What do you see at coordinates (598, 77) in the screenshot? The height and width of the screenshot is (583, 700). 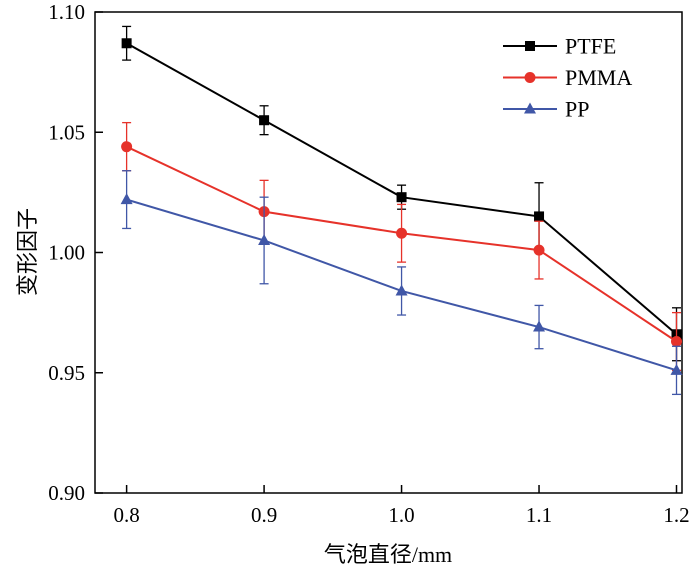 I see `legend-label: PMMA` at bounding box center [598, 77].